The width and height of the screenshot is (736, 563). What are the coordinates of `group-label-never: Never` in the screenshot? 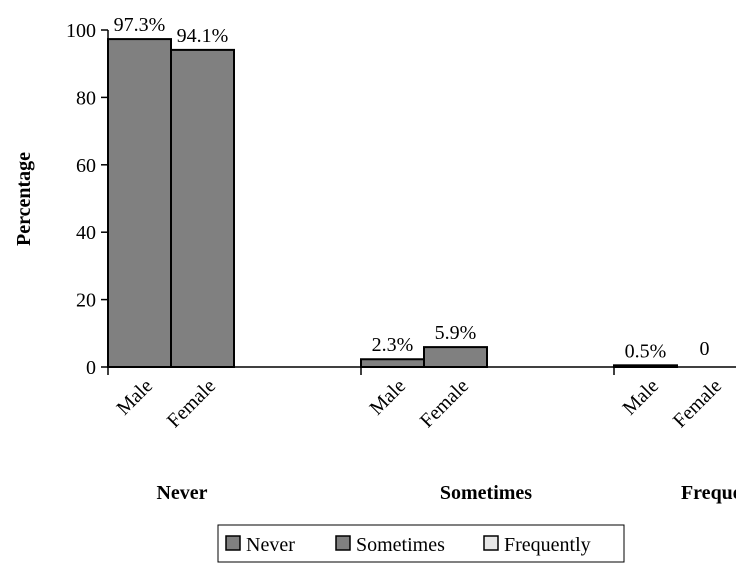 It's located at (181, 493).